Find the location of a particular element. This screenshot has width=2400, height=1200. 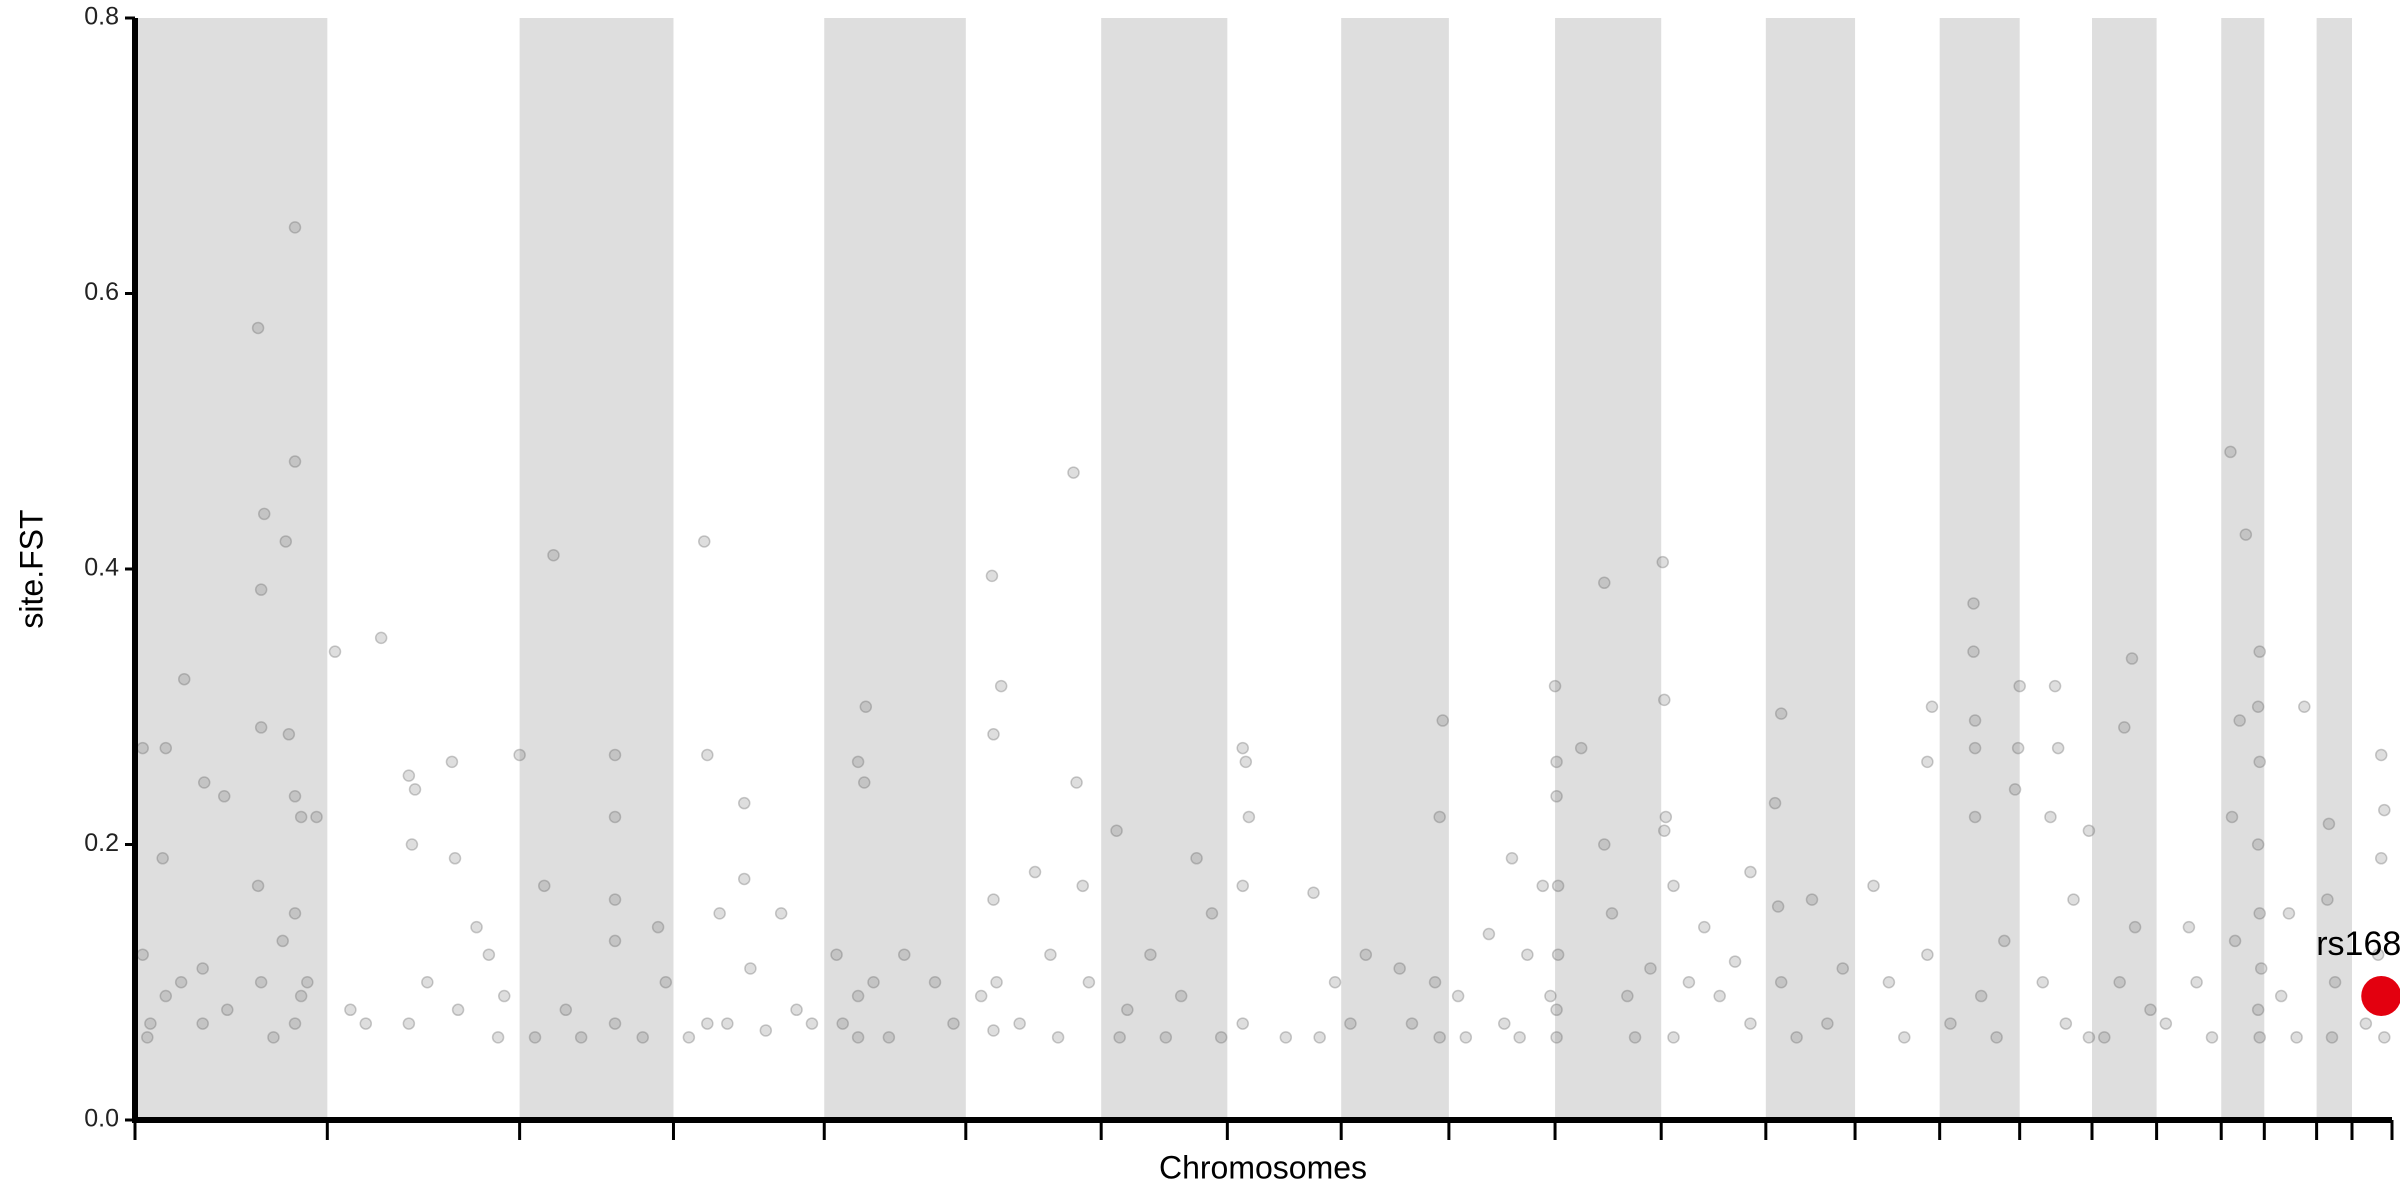

x-axis-title: Chromosomes is located at coordinates (1263, 1167).